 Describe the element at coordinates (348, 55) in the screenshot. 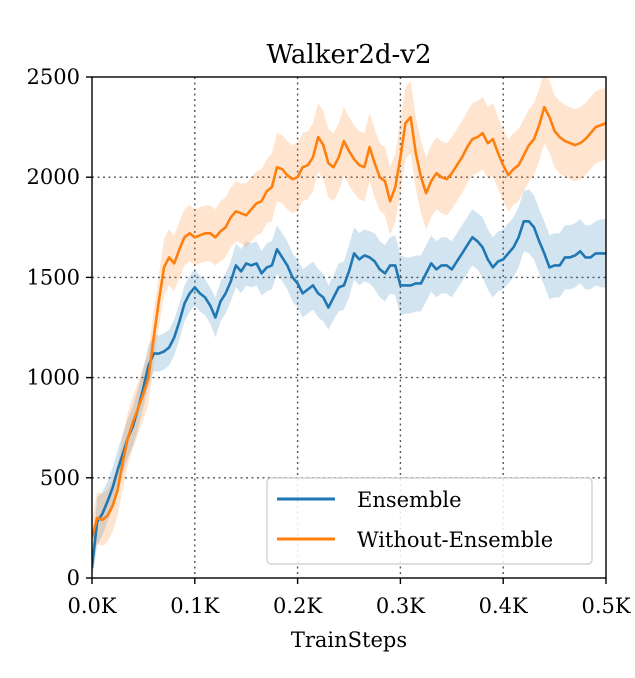

I see `chart-title: Walker2d-v2` at that location.